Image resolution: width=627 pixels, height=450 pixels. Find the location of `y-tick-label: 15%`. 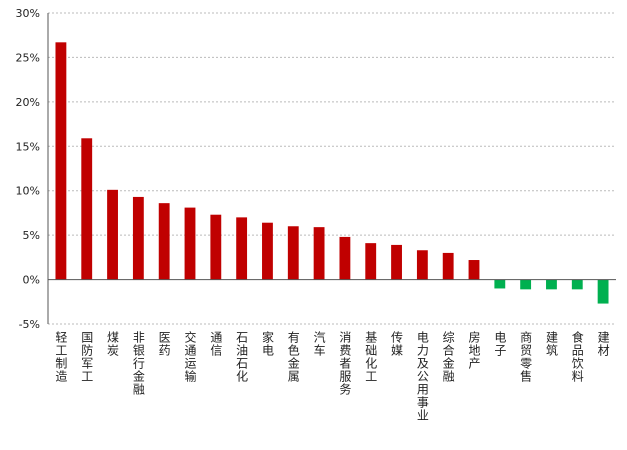

y-tick-label: 15% is located at coordinates (28, 146).